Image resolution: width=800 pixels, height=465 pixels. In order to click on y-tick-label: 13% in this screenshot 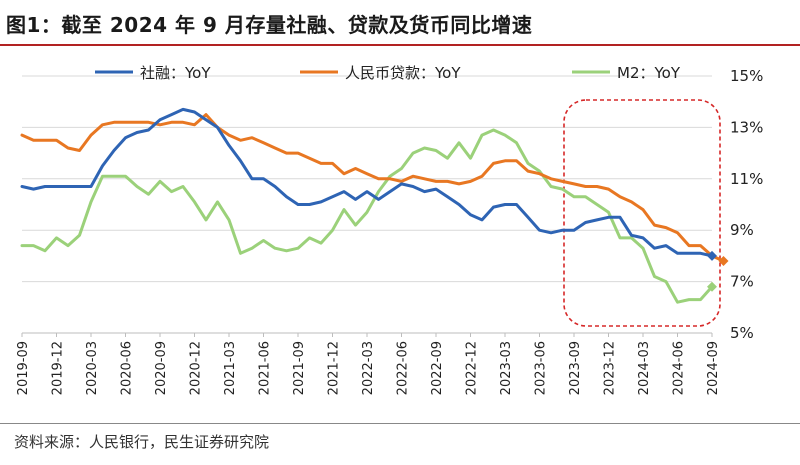, I will do `click(746, 127)`.